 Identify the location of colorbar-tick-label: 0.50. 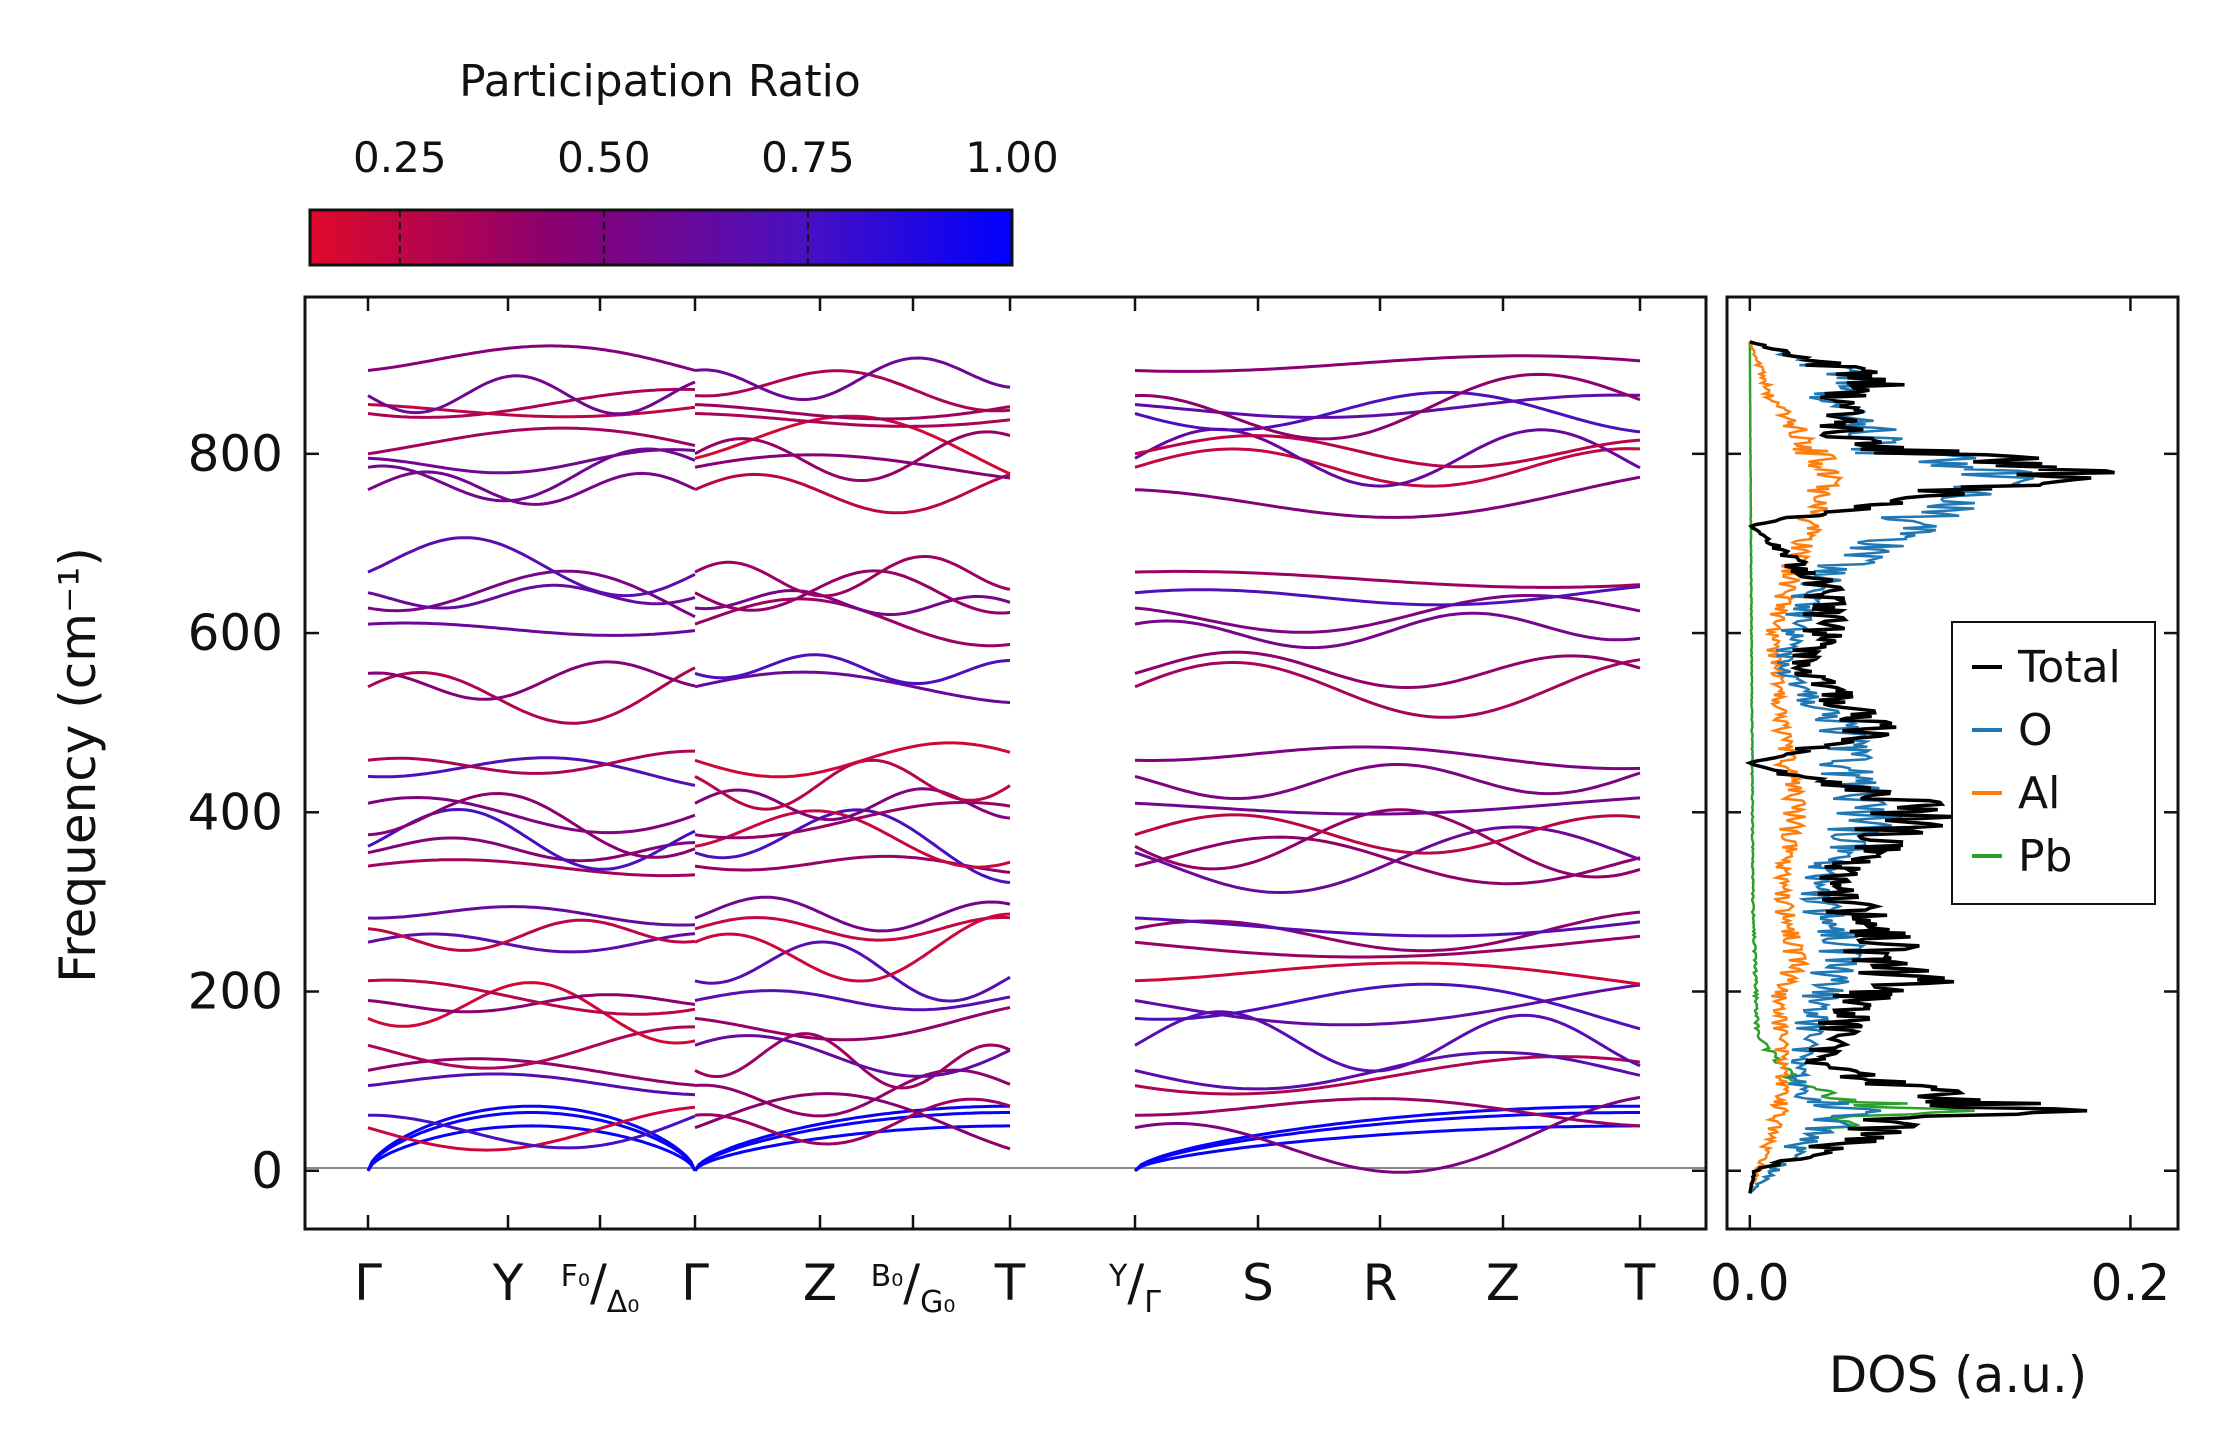
(604, 157).